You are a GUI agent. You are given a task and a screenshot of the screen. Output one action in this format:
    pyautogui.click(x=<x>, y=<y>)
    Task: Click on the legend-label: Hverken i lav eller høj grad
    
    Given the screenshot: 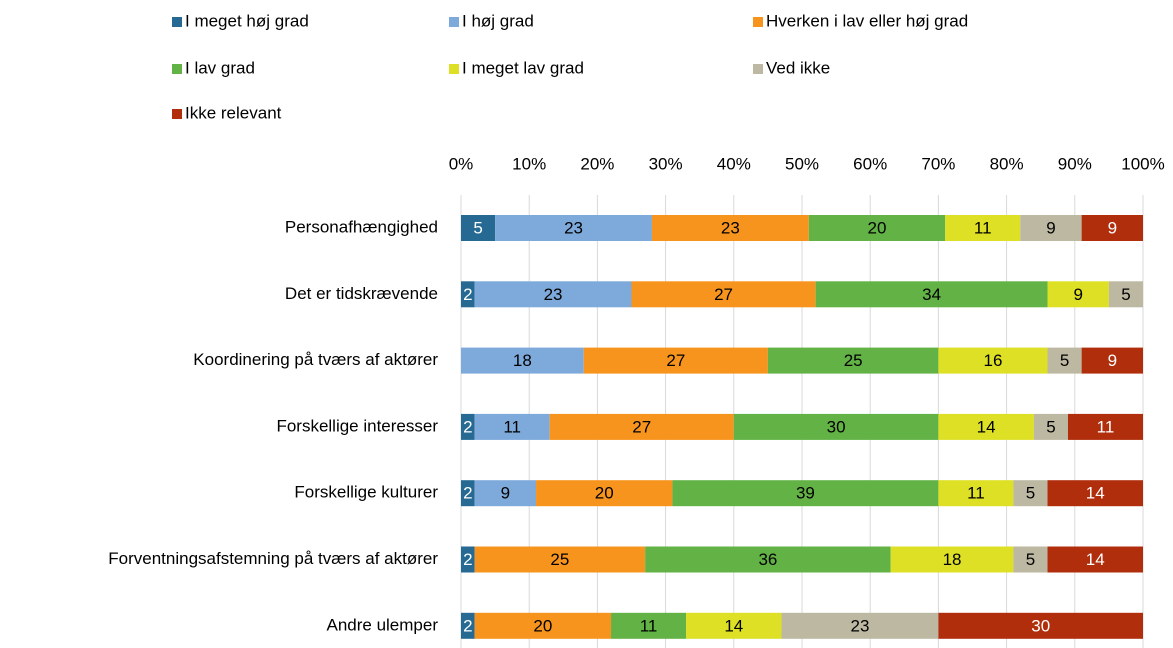 What is the action you would take?
    pyautogui.click(x=867, y=20)
    